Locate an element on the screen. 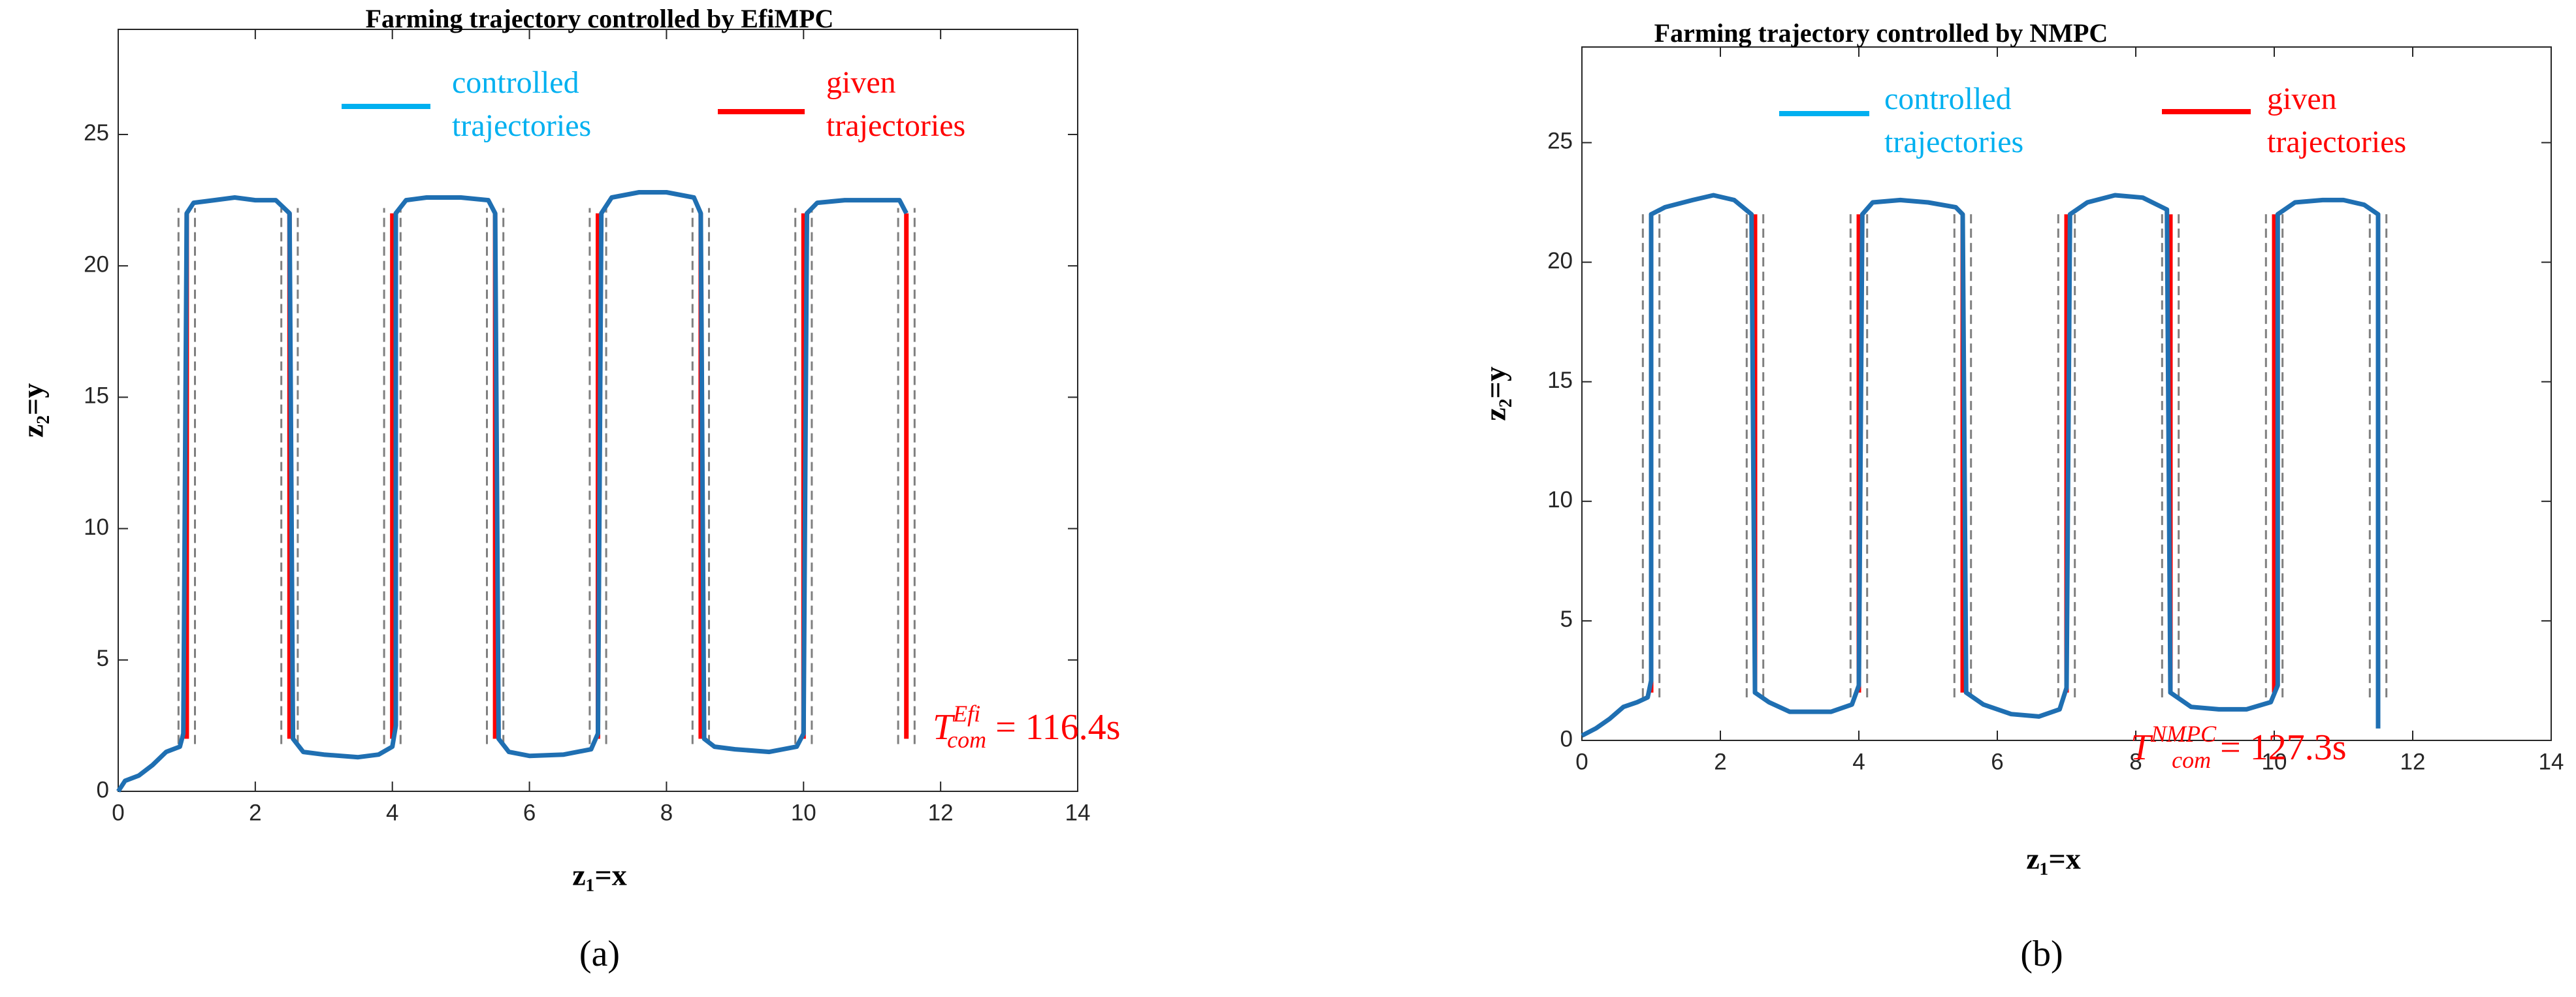 The width and height of the screenshot is (2576, 997). chart-title: Farming trajectory controlled by EfiMPC is located at coordinates (600, 18).